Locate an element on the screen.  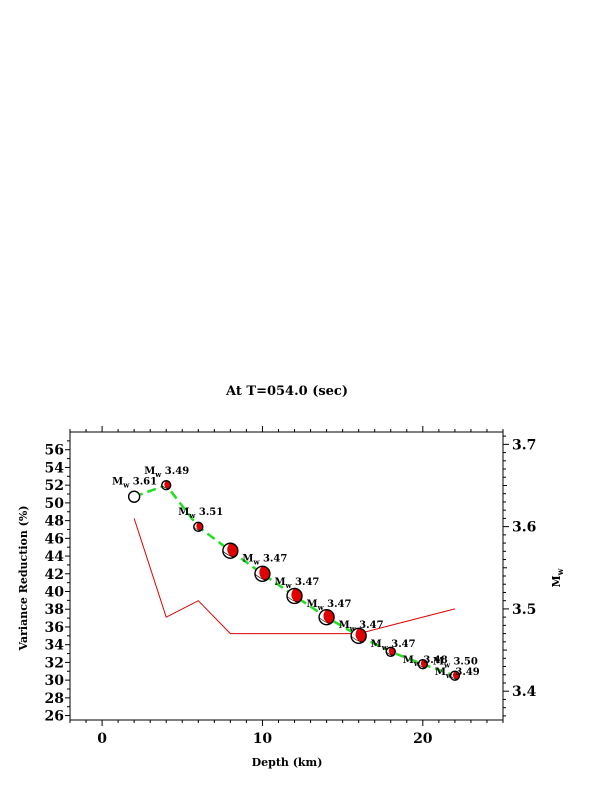
y-left-tick-label: 34 is located at coordinates (55, 646).